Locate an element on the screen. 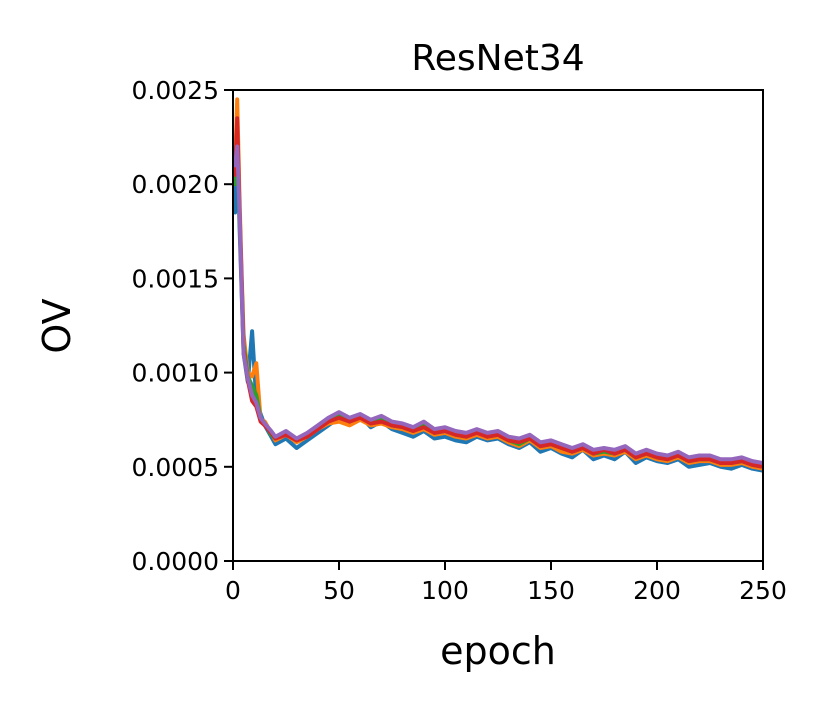 Image resolution: width=830 pixels, height=712 pixels. y-tick-label: 0.0005 is located at coordinates (175, 467).